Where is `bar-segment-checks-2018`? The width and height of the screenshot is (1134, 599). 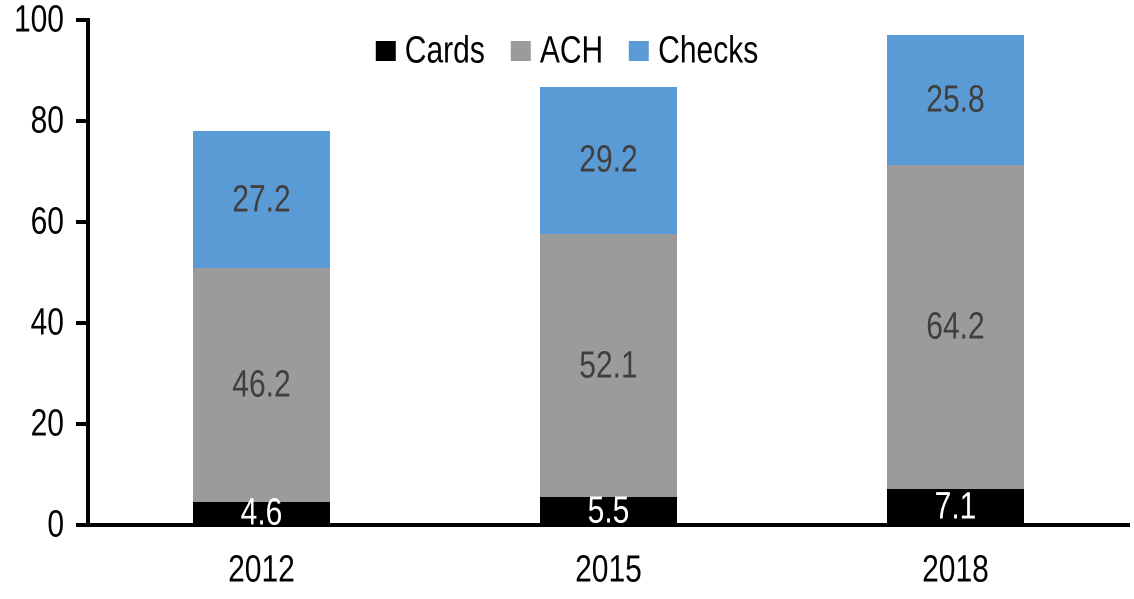 bar-segment-checks-2018 is located at coordinates (955, 99).